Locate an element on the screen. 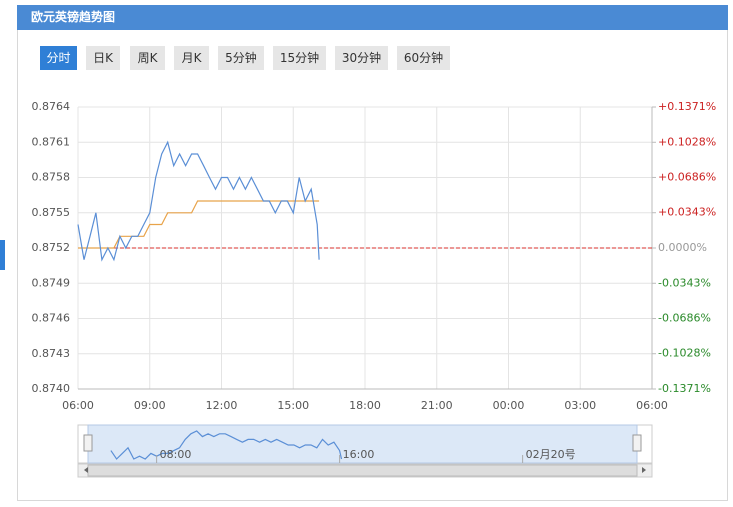  title-bar: 欧元英镑趋势图 is located at coordinates (372, 17).